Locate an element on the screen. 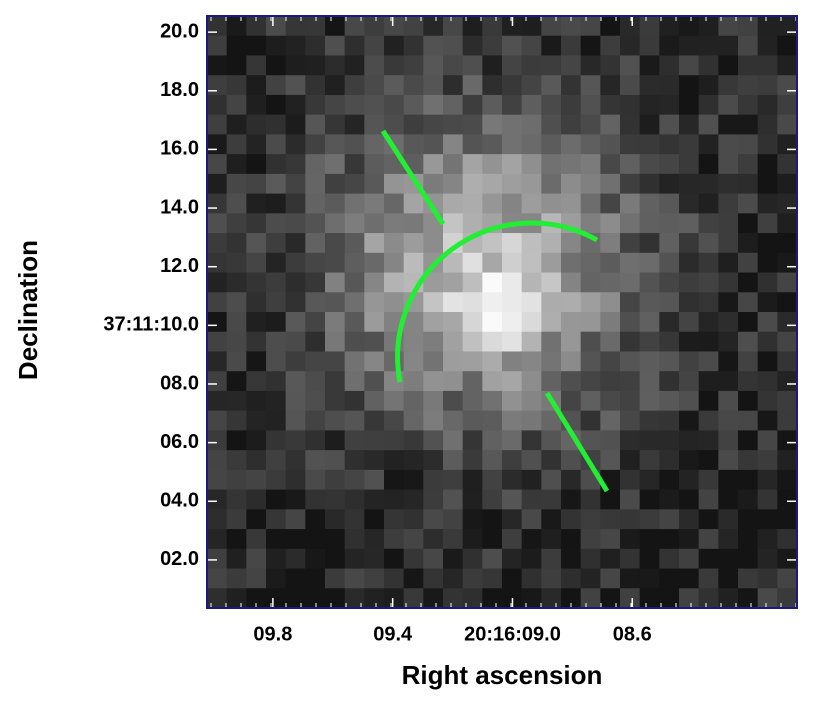 This screenshot has width=830, height=707. x-tick-label: 08.6 is located at coordinates (632, 634).